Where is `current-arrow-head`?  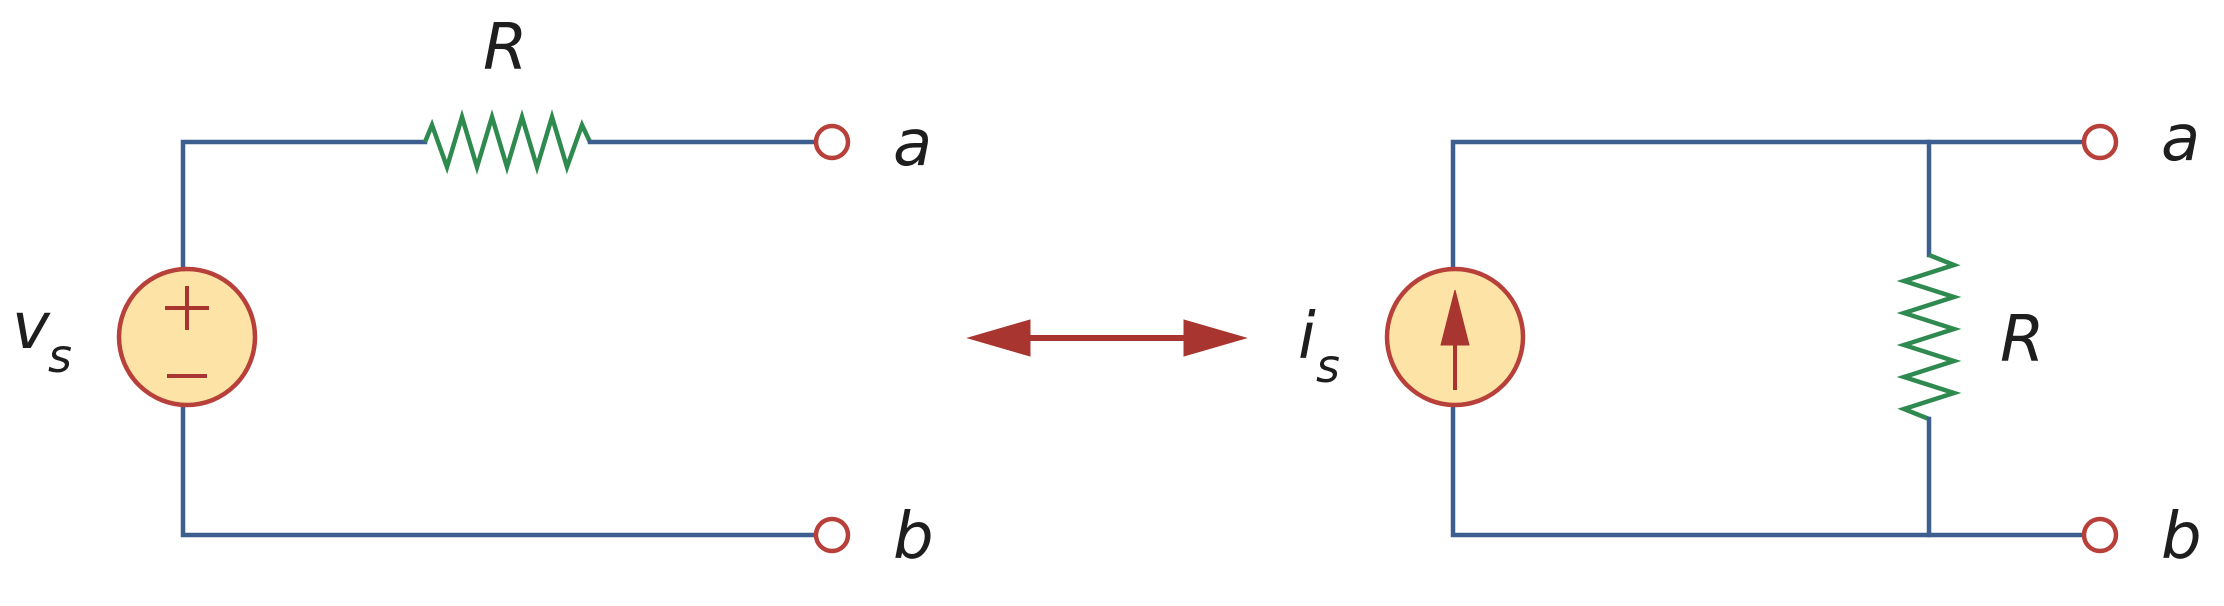 current-arrow-head is located at coordinates (1455, 317).